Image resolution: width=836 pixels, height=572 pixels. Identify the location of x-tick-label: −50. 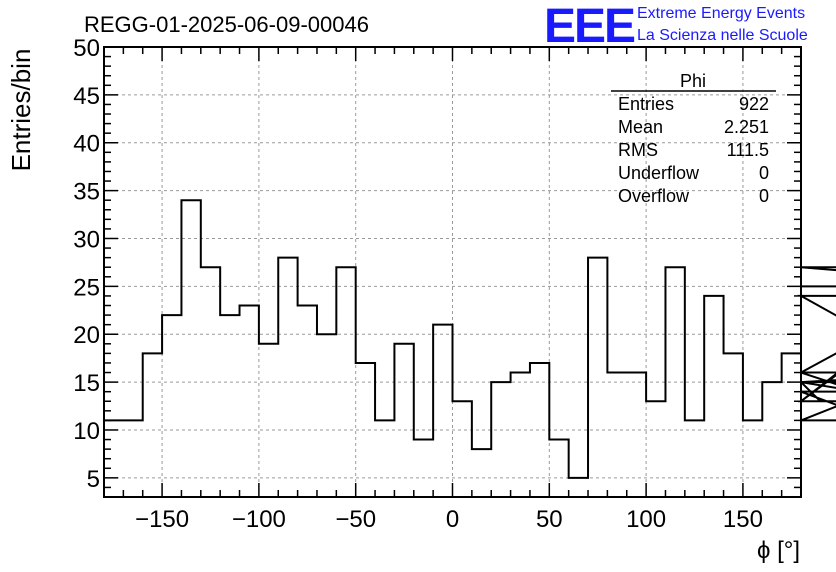
(355, 519).